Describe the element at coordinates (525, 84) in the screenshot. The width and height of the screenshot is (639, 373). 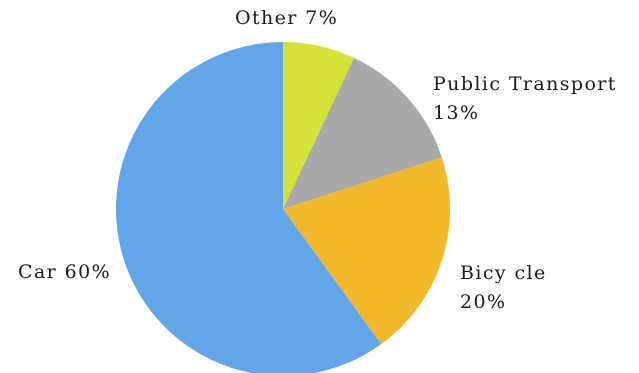
I see `label-public-transport-name: Public Transport` at that location.